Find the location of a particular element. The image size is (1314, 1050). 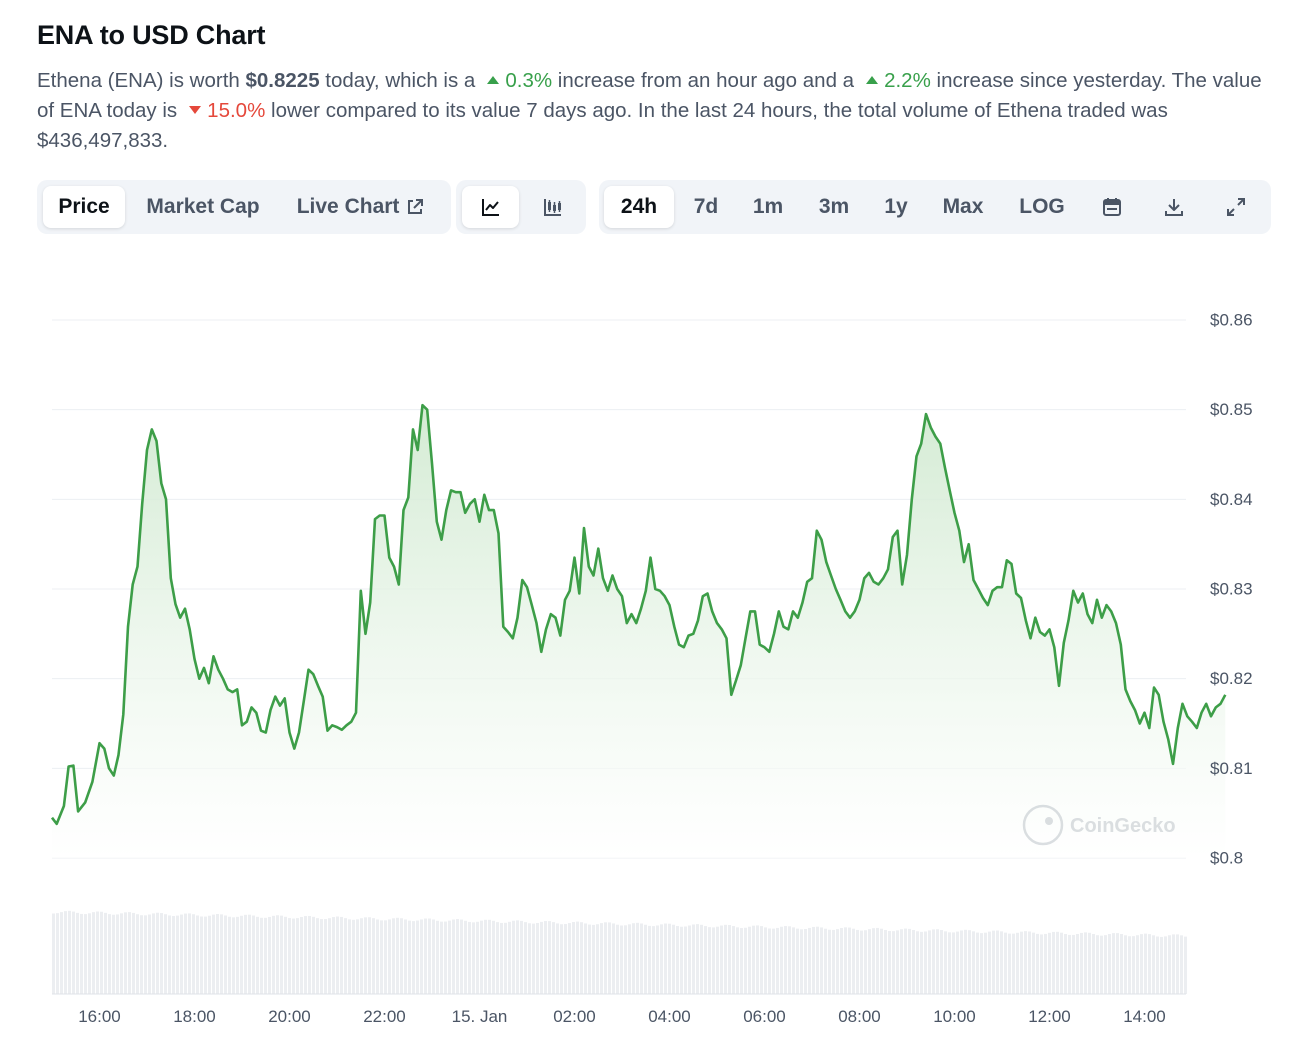

range-7d: 7d is located at coordinates (706, 206).